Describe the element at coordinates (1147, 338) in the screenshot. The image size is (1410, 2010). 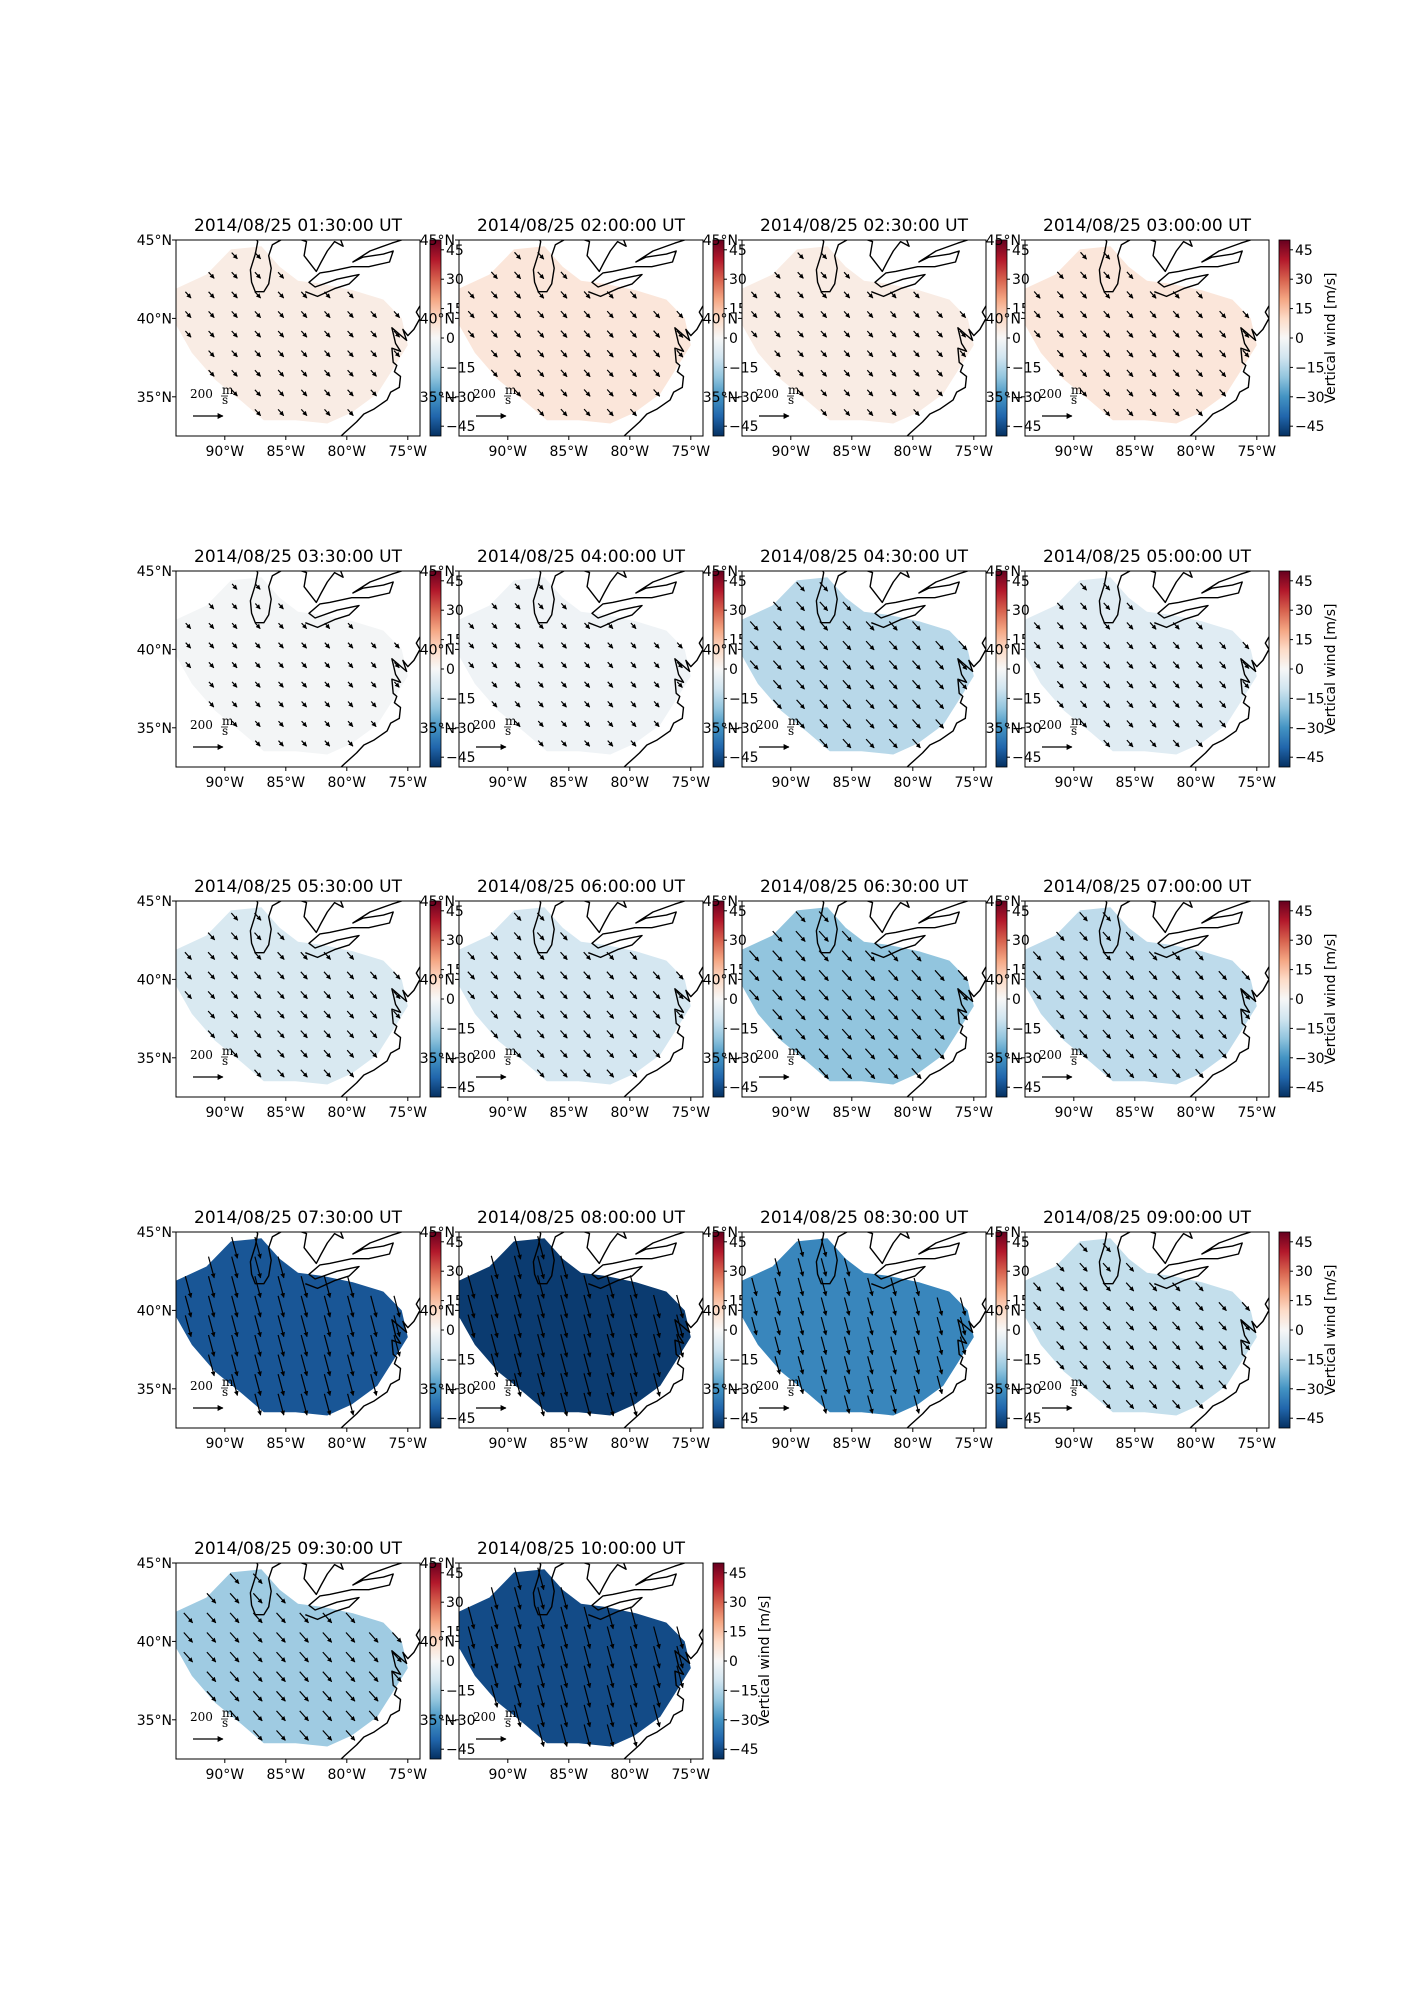
I see `map-frame` at that location.